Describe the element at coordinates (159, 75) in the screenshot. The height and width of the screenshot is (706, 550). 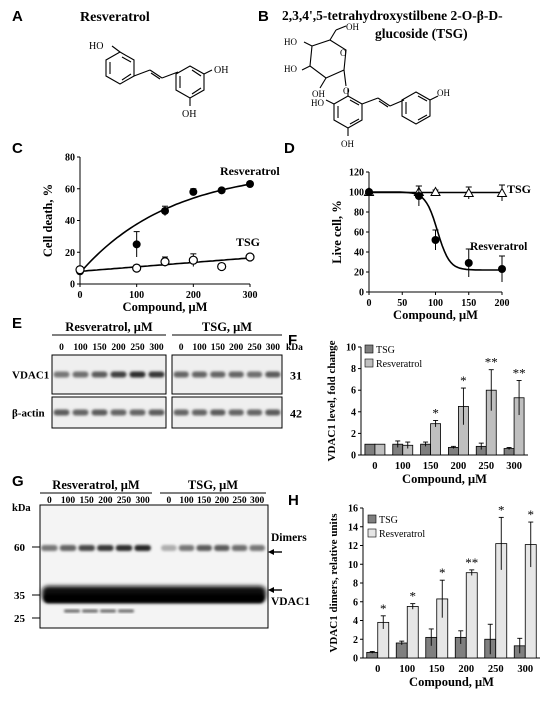
I see `resveratrol-structure` at that location.